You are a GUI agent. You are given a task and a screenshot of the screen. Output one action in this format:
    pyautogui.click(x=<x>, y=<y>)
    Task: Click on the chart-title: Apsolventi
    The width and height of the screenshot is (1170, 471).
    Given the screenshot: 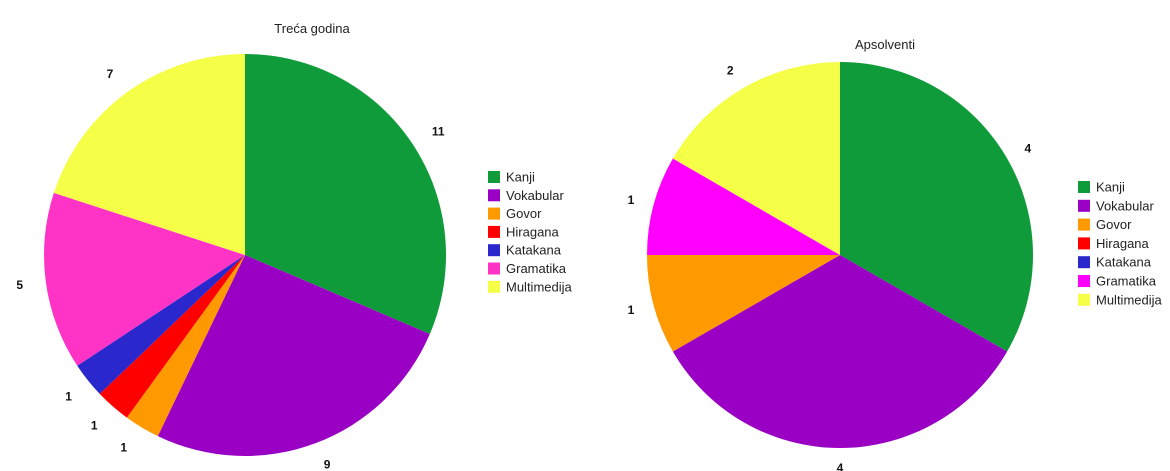 What is the action you would take?
    pyautogui.click(x=885, y=44)
    